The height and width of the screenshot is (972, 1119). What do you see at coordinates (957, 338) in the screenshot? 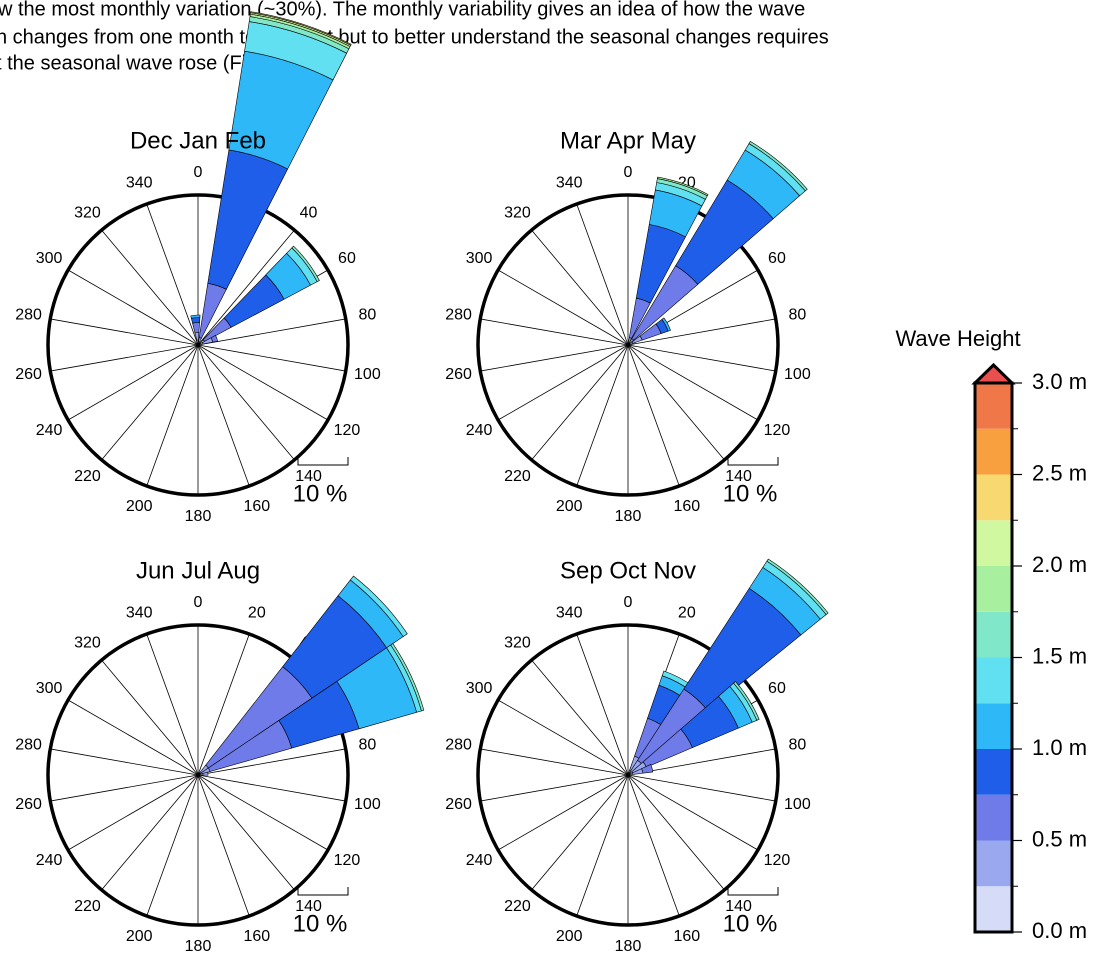
I see `colorbar-title: Wave Height` at bounding box center [957, 338].